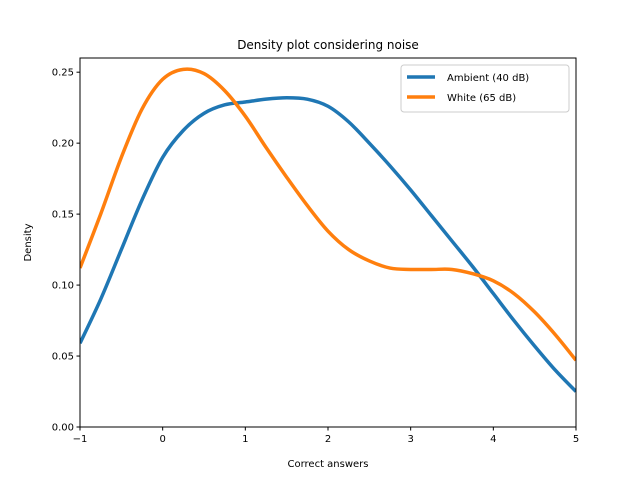 This screenshot has height=480, width=640. What do you see at coordinates (245, 439) in the screenshot?
I see `x-tick-label: 1` at bounding box center [245, 439].